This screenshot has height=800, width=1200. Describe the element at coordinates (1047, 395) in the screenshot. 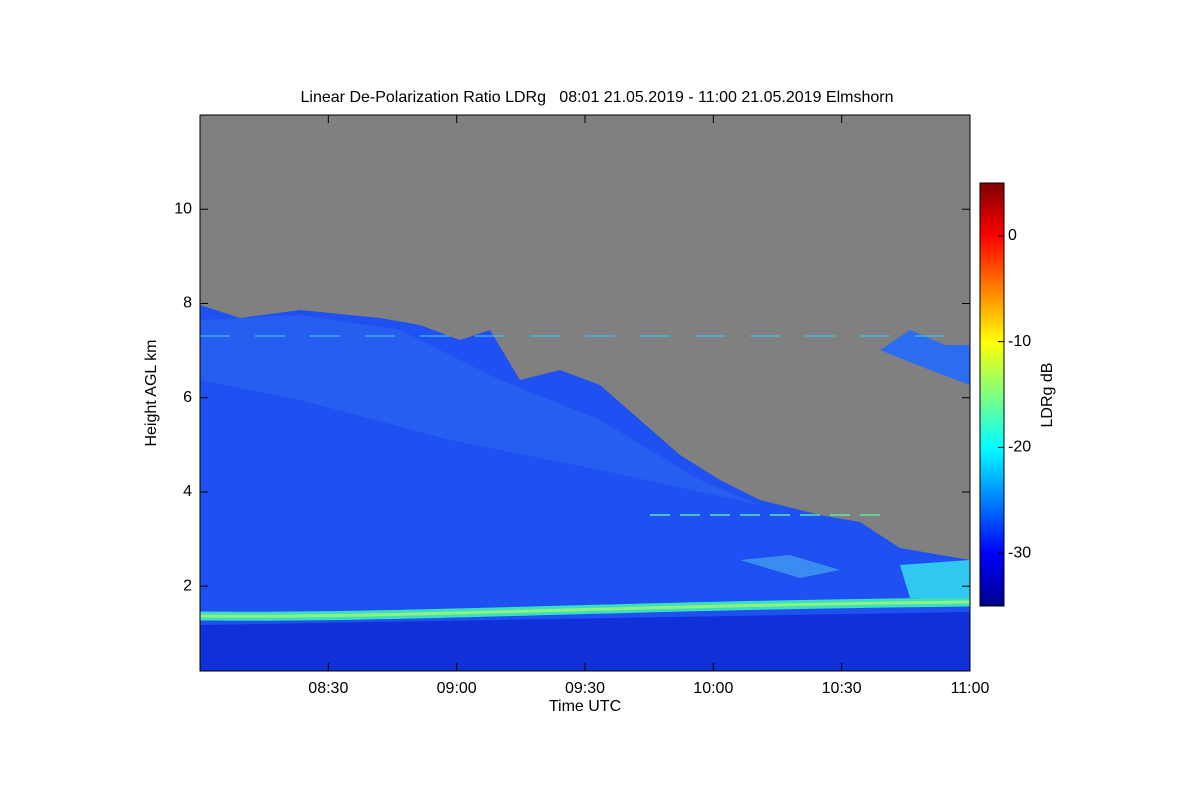

I see `colorbar-label: LDRg dB` at that location.